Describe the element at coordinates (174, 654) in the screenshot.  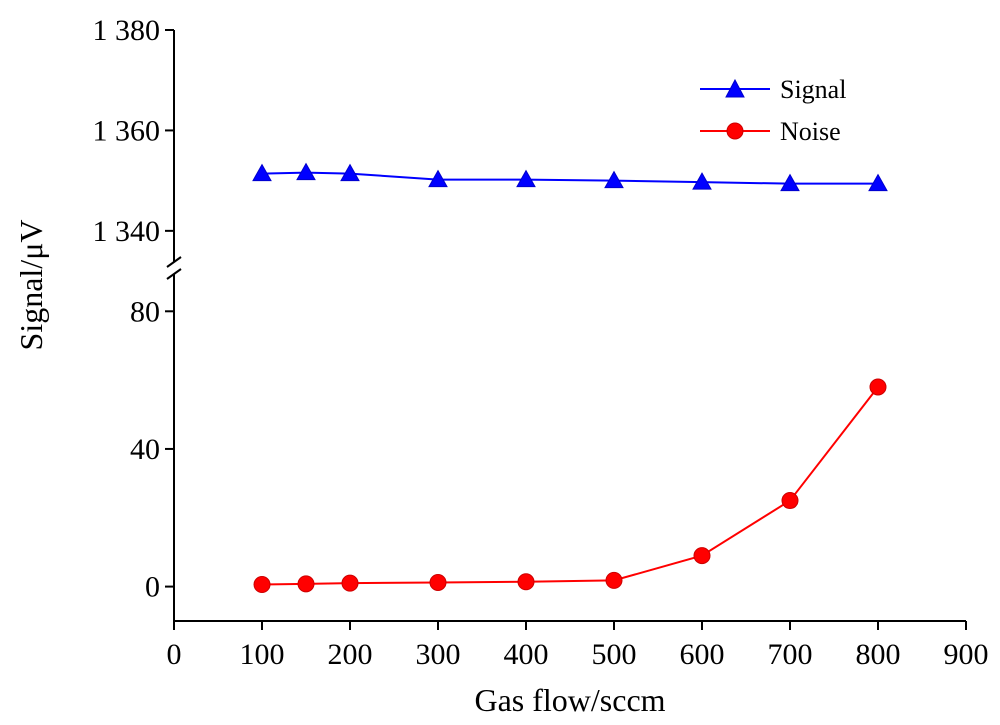
I see `x-tick-label: 0` at that location.